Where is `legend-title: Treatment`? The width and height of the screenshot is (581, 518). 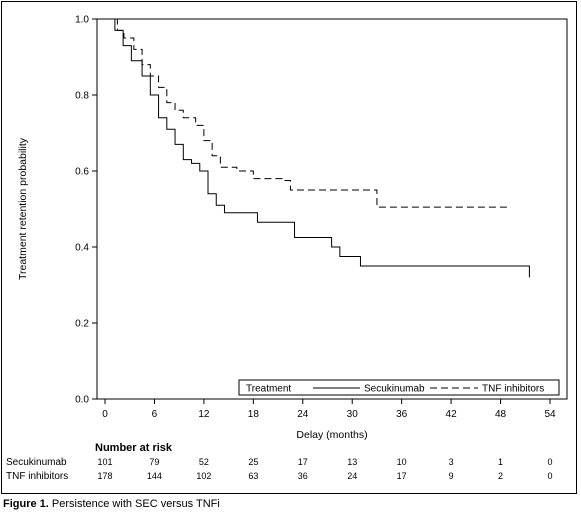
legend-title: Treatment is located at coordinates (268, 389).